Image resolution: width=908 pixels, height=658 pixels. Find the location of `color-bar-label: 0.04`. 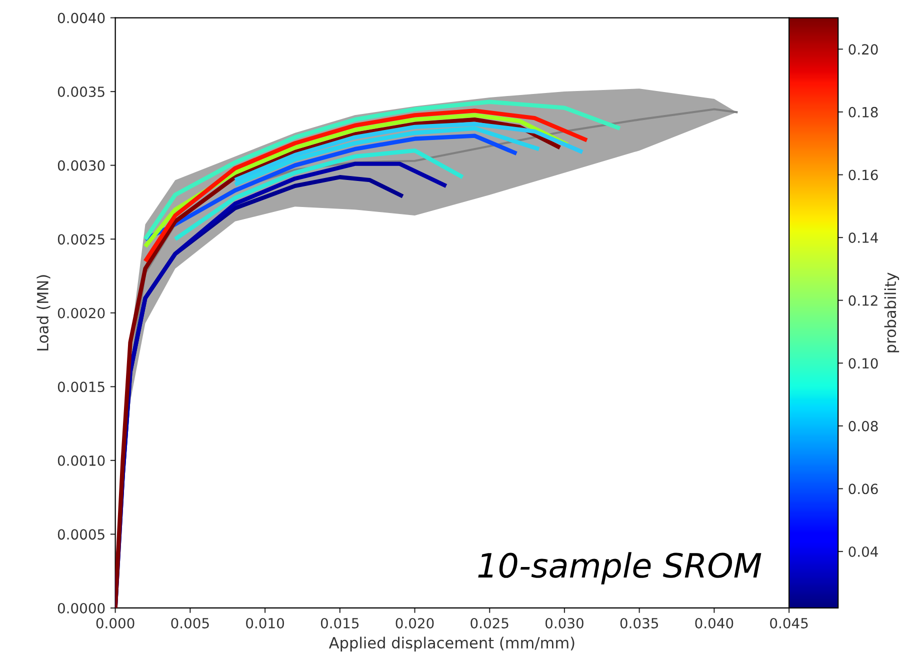

color-bar-label: 0.04 is located at coordinates (863, 551).